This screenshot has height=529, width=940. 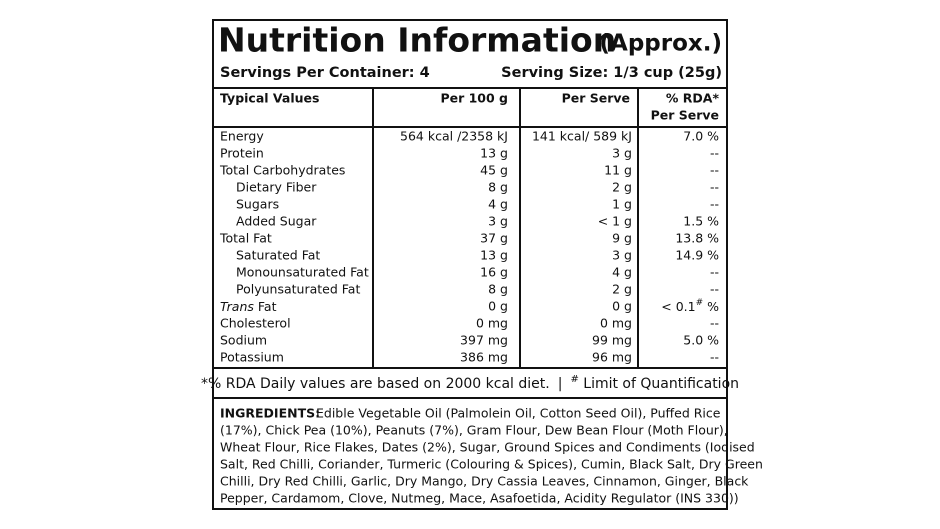 I want to click on rda-value: 1.5 %, so click(x=701, y=221).